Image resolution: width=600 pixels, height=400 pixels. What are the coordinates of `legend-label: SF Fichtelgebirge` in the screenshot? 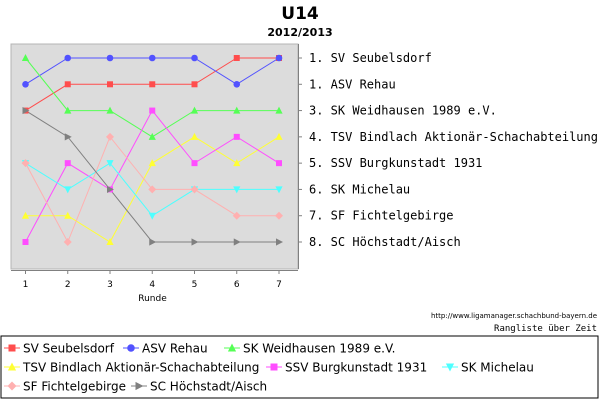 It's located at (74, 387).